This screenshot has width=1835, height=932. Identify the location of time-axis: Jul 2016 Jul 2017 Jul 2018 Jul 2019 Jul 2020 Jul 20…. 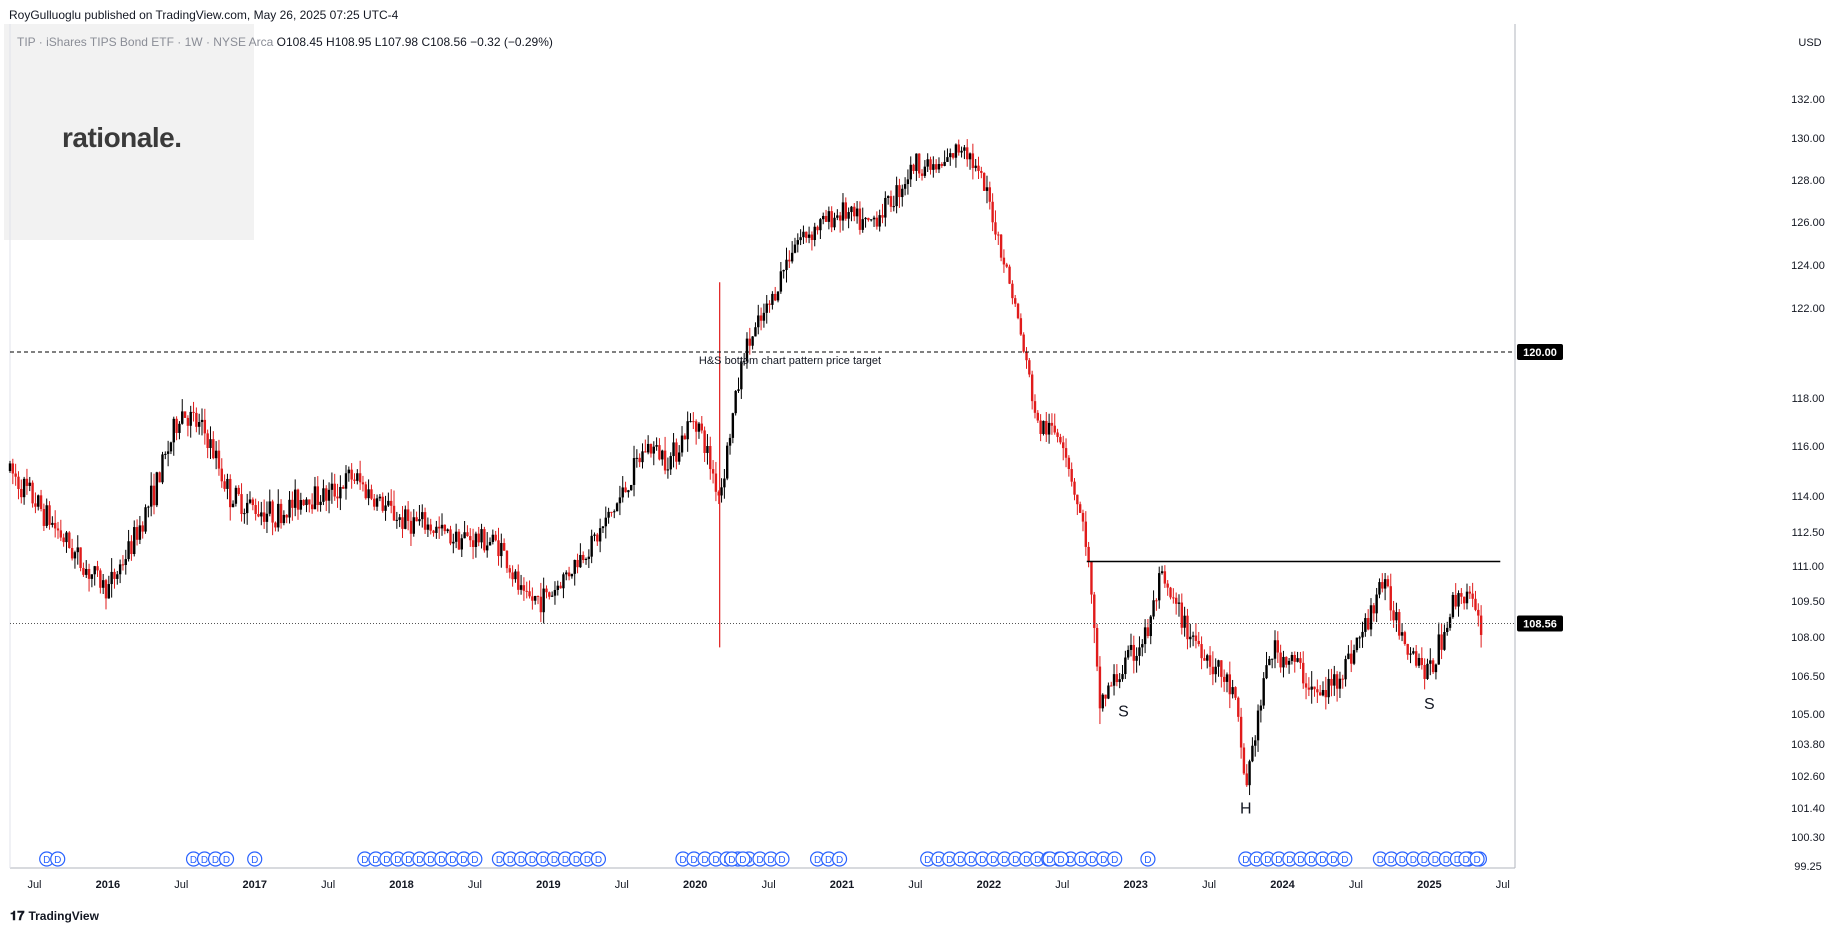
(768, 885).